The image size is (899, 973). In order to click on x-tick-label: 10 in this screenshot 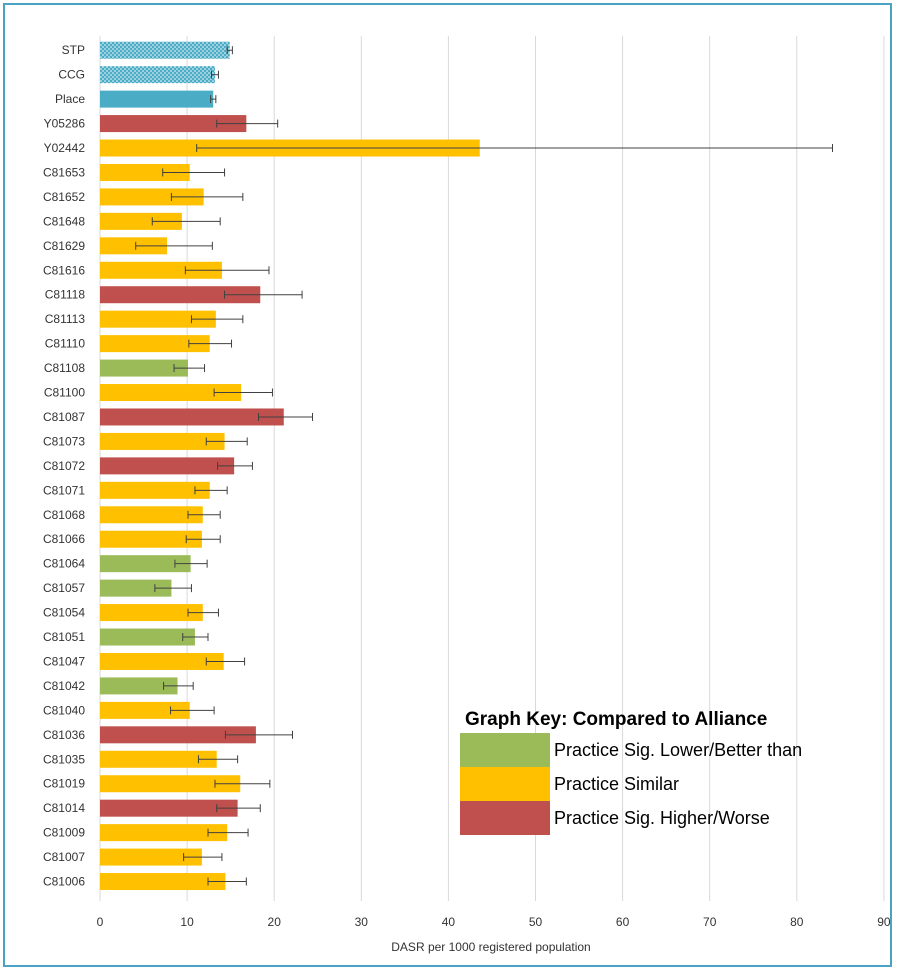, I will do `click(187, 922)`.